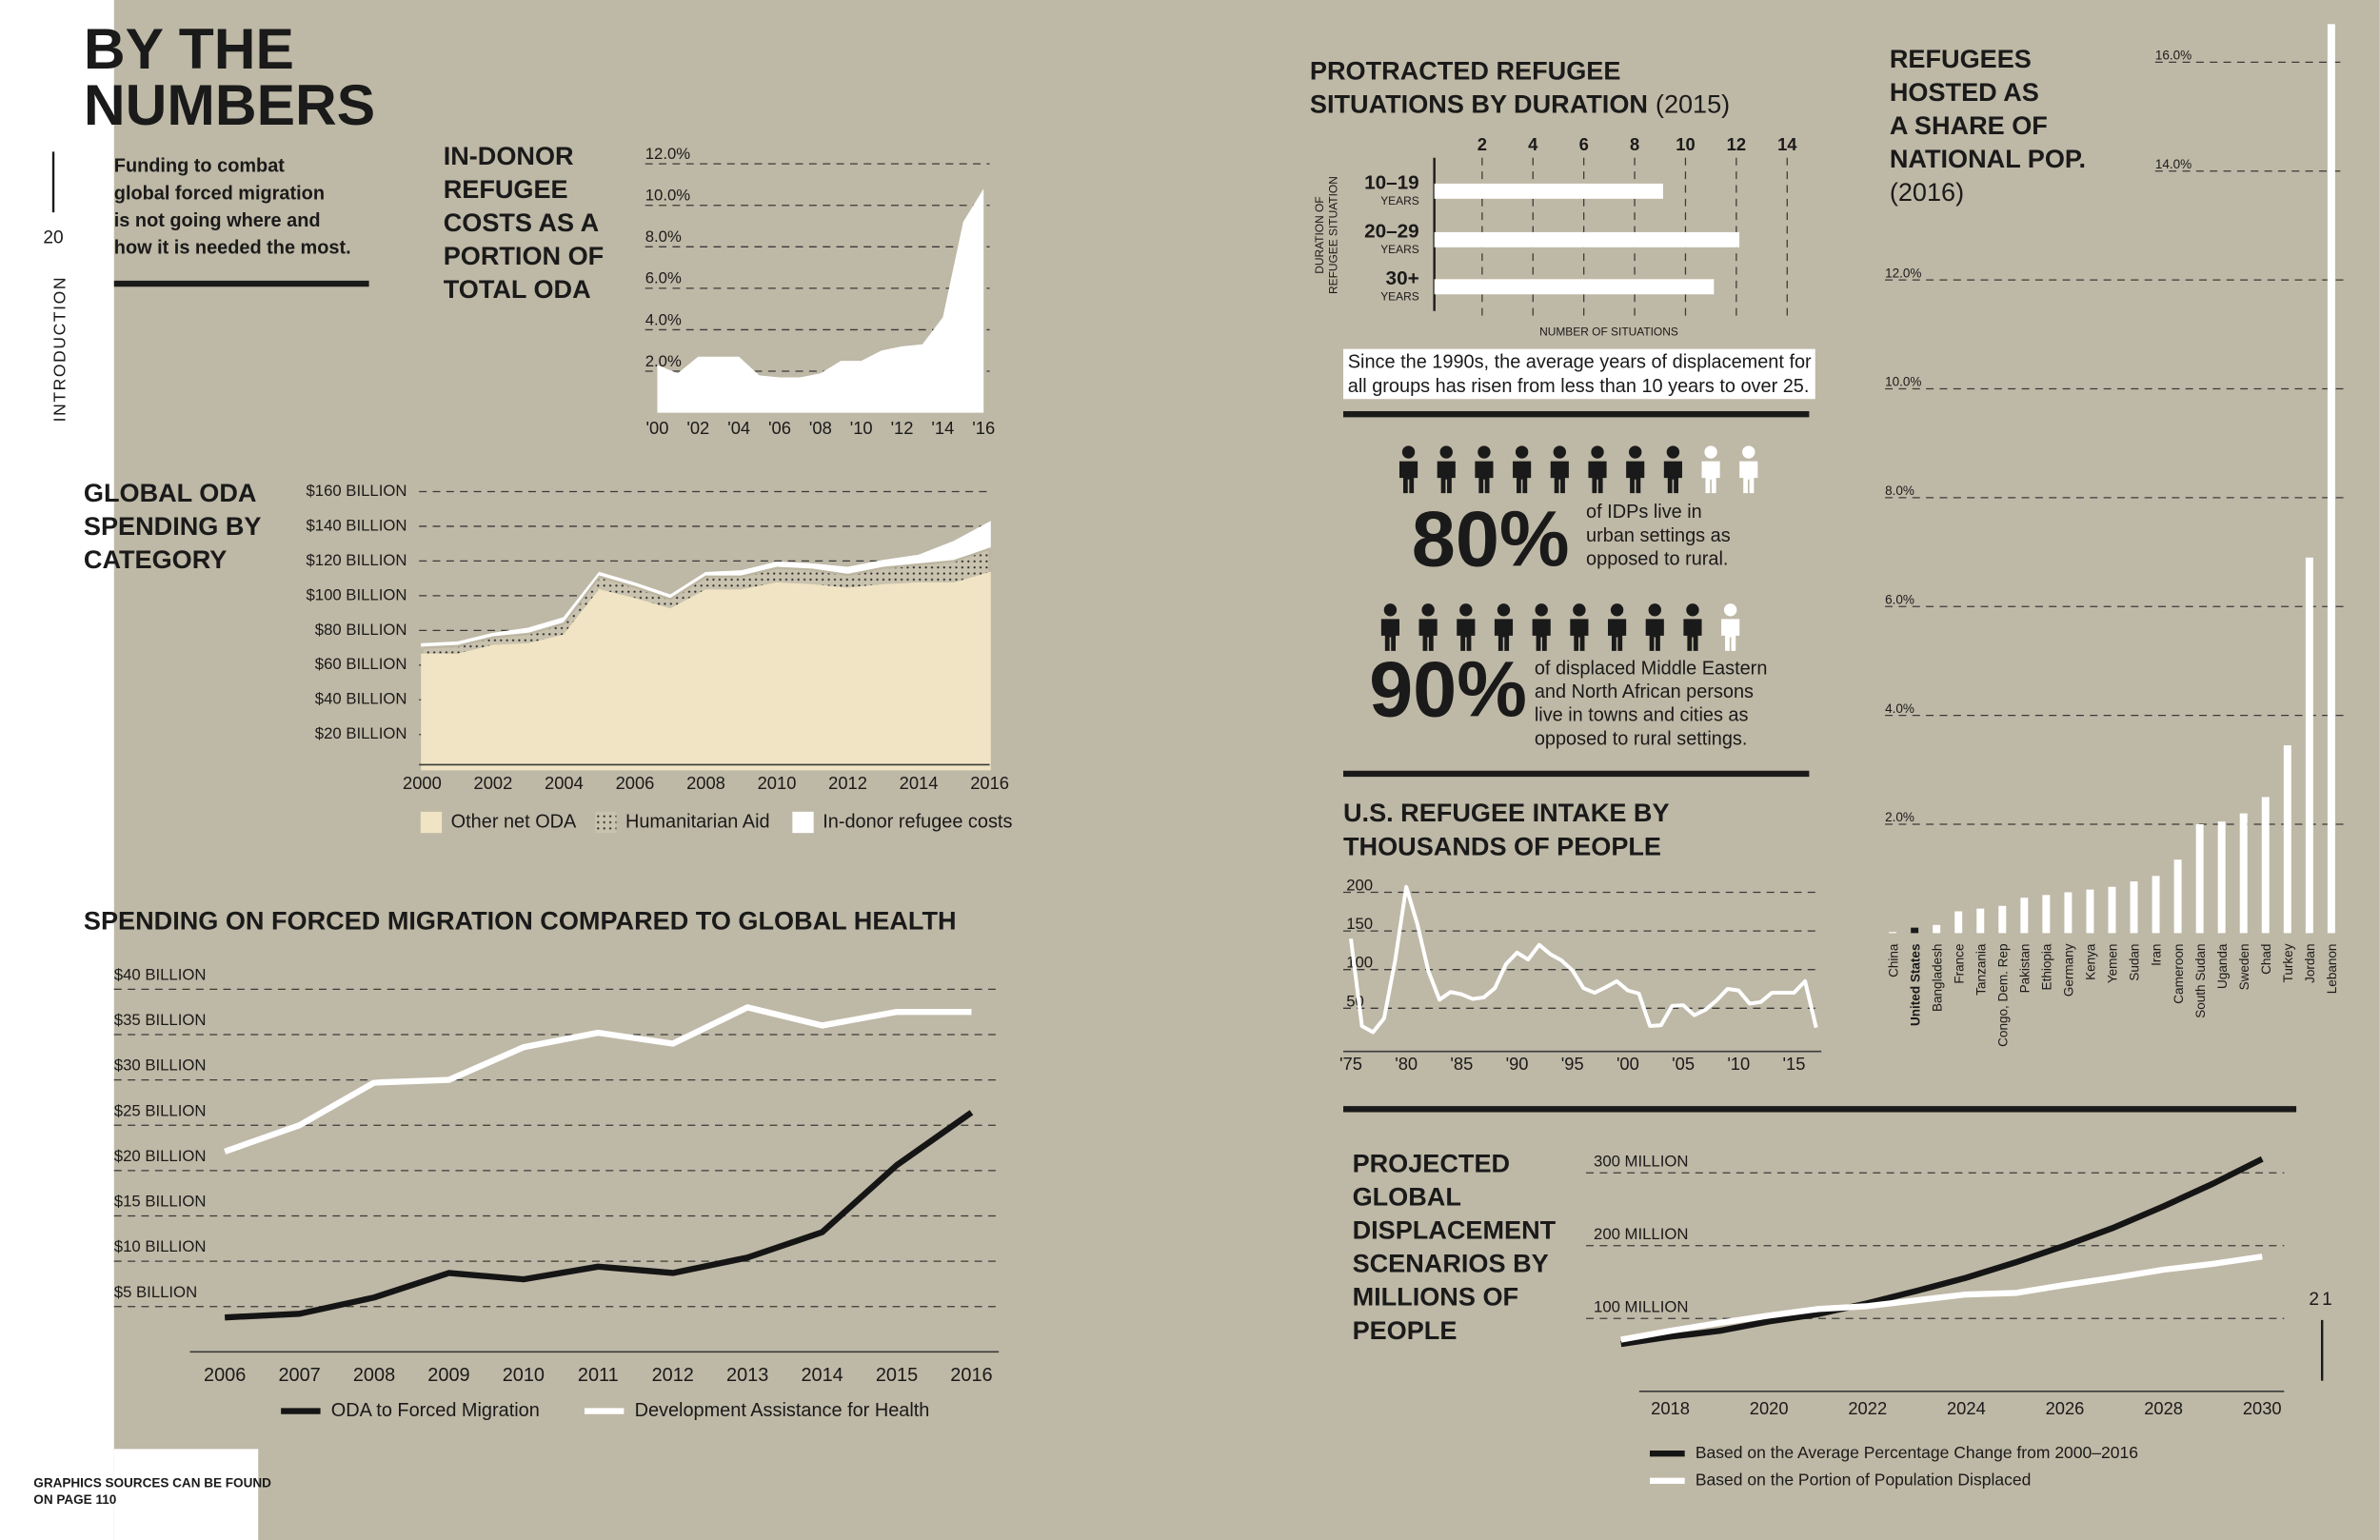 Image resolution: width=2380 pixels, height=1540 pixels. I want to click on x-tick-label: '75, so click(1350, 1064).